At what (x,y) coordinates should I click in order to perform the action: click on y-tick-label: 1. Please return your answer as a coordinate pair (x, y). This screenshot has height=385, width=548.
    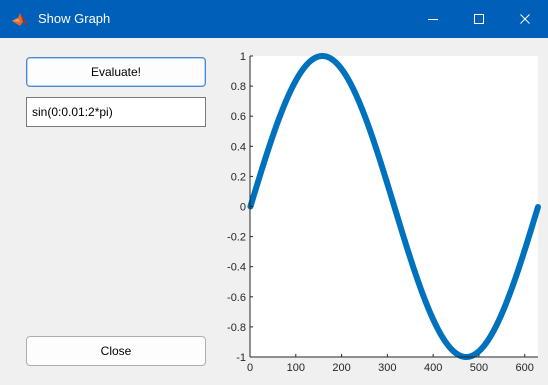
    Looking at the image, I should click on (243, 57).